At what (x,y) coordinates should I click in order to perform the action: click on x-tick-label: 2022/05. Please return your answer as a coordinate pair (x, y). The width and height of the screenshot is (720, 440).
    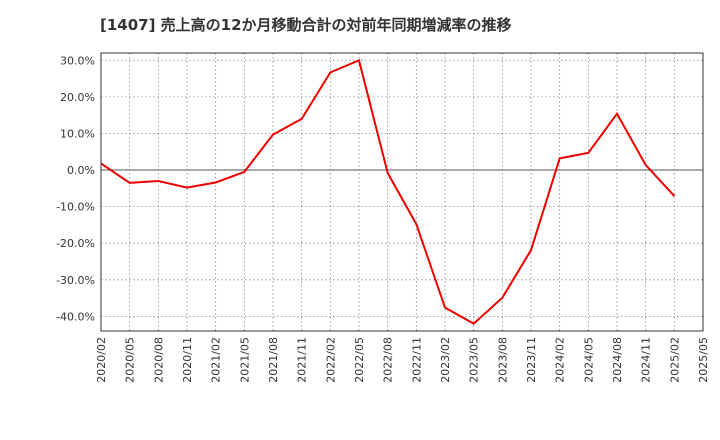
    Looking at the image, I should click on (359, 360).